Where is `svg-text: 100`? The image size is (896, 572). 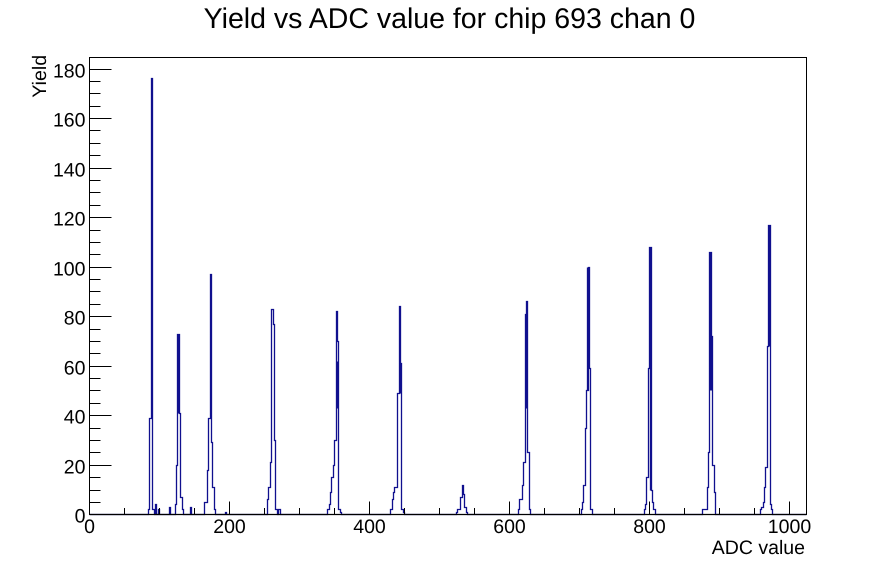 svg-text: 100 is located at coordinates (69, 269).